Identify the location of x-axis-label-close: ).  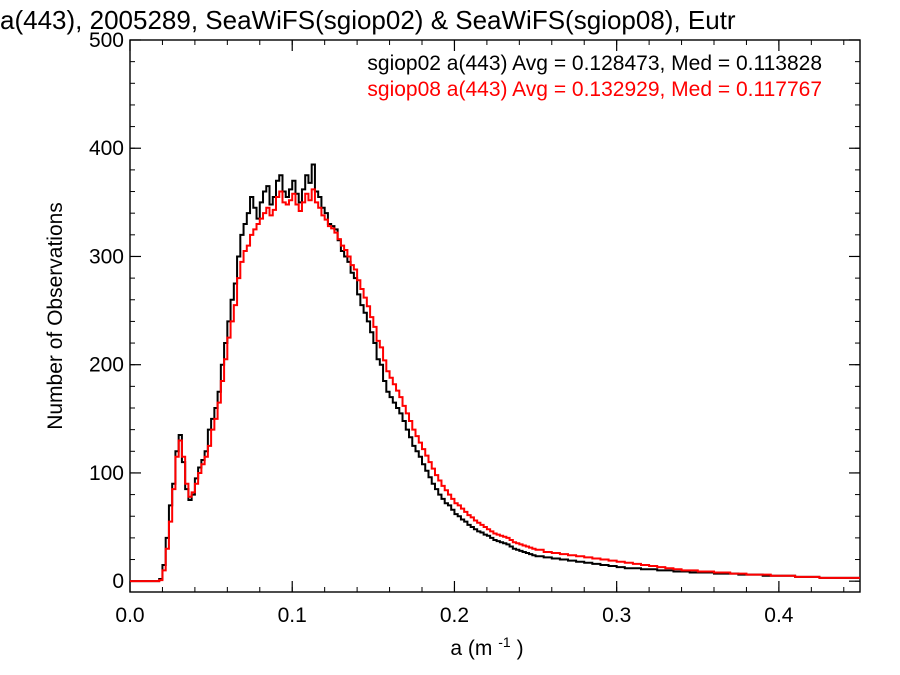
(520, 648).